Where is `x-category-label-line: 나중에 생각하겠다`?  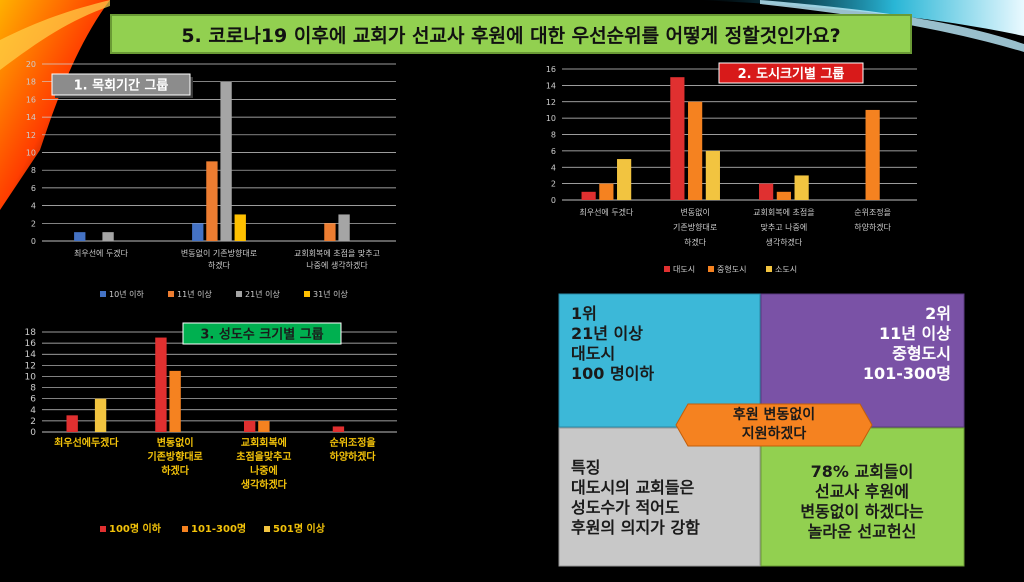 x-category-label-line: 나중에 생각하겠다 is located at coordinates (337, 265).